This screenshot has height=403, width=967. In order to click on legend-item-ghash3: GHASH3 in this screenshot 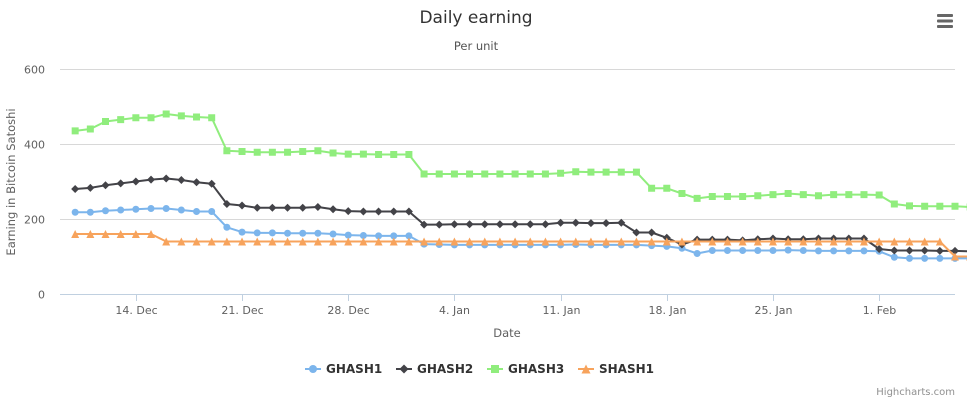, I will do `click(525, 369)`.